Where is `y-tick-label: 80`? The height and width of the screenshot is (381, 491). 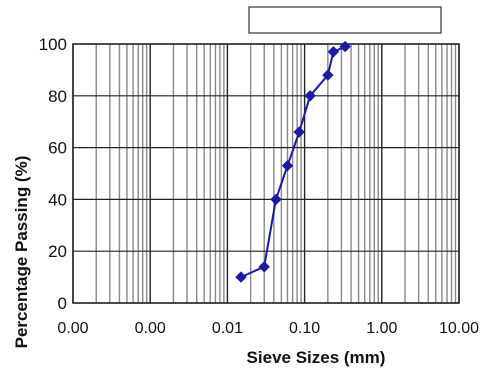
y-tick-label: 80 is located at coordinates (57, 96).